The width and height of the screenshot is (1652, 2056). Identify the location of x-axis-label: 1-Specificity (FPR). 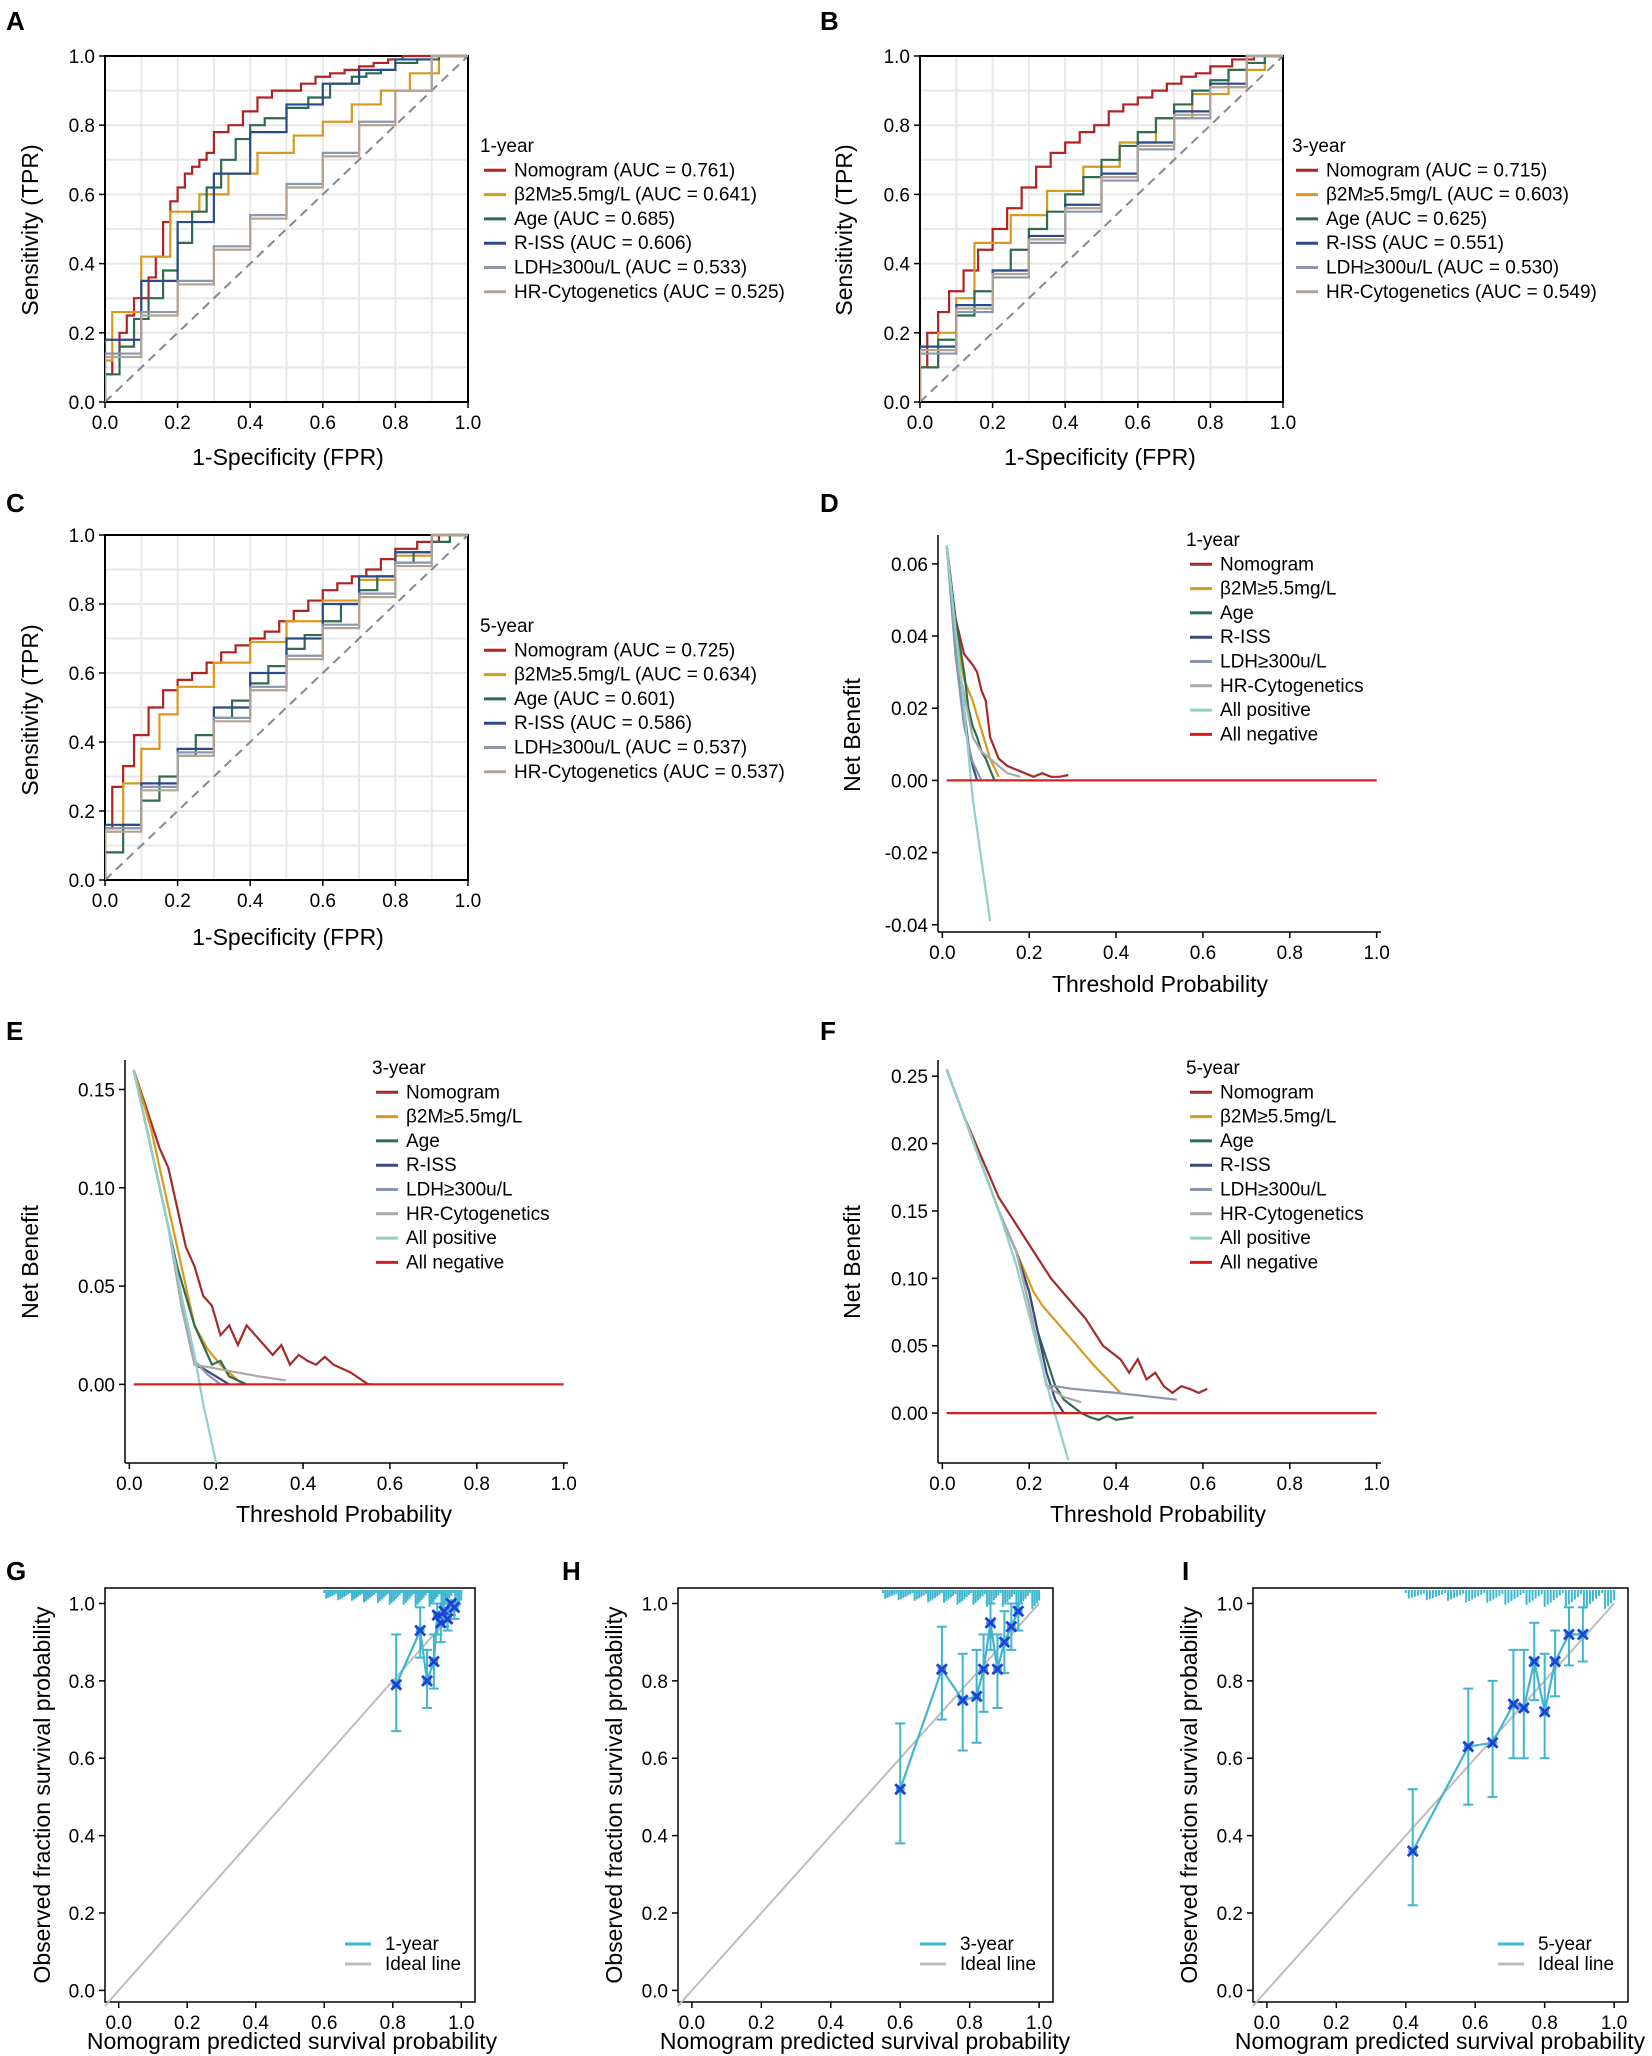
(288, 457).